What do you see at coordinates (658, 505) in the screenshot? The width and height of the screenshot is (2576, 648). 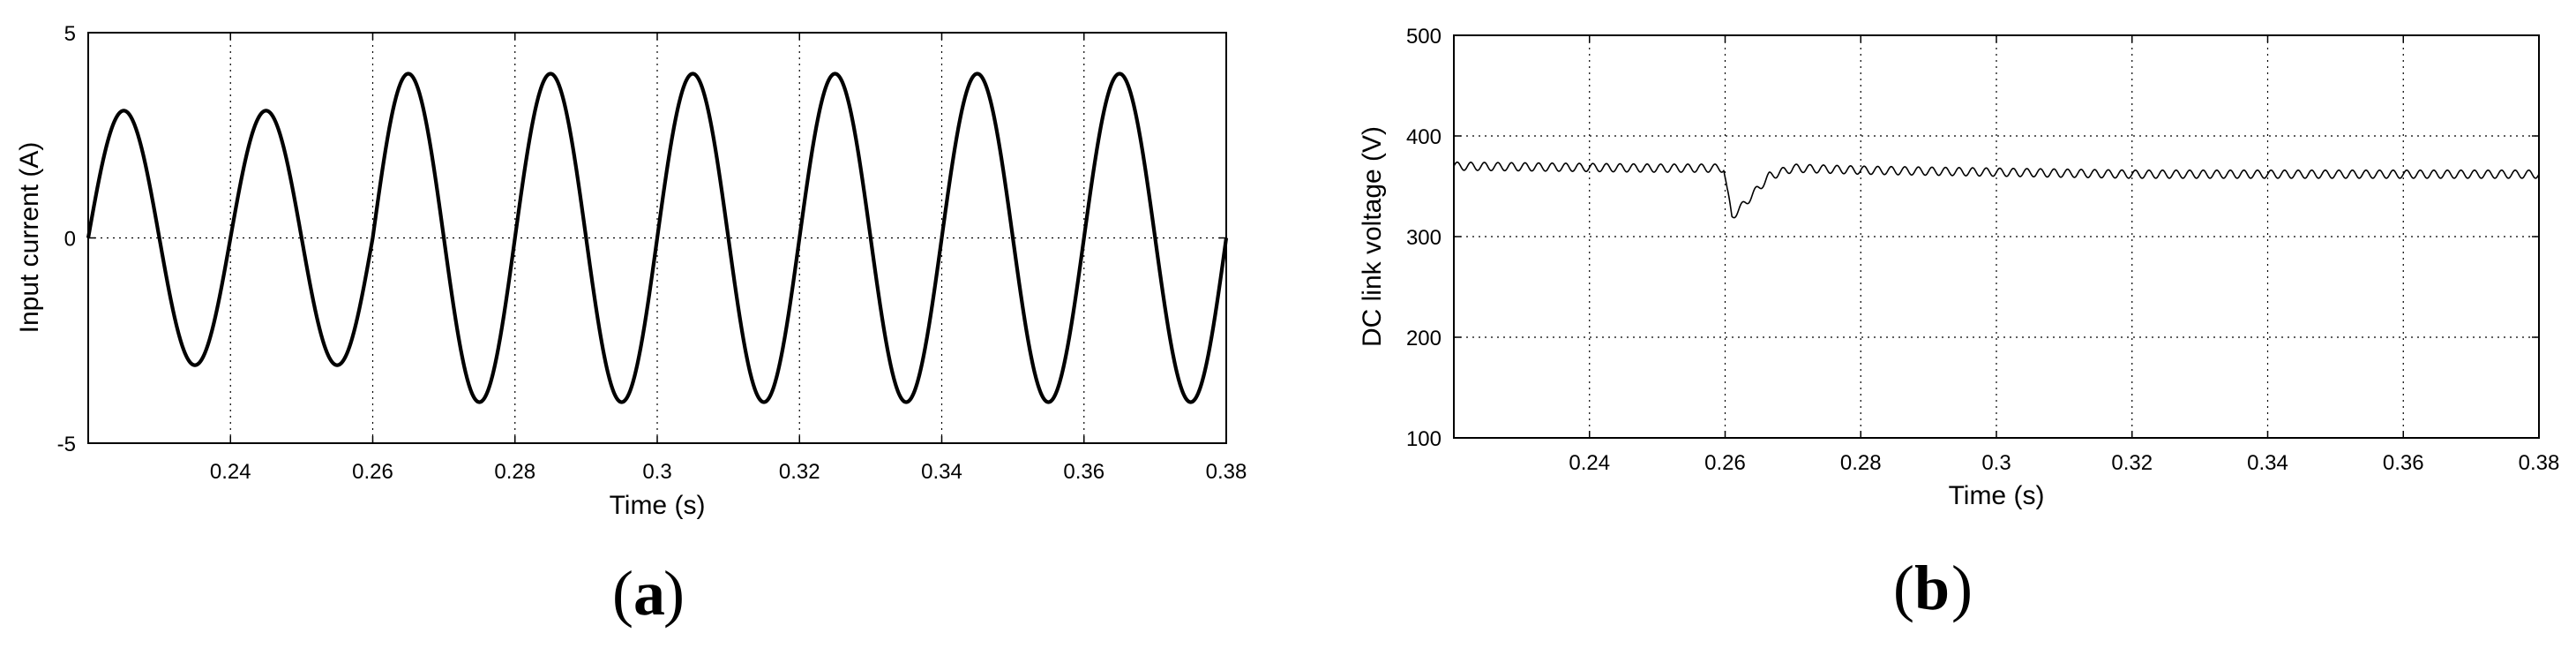 I see `x-axis-label-a: Time (s)` at bounding box center [658, 505].